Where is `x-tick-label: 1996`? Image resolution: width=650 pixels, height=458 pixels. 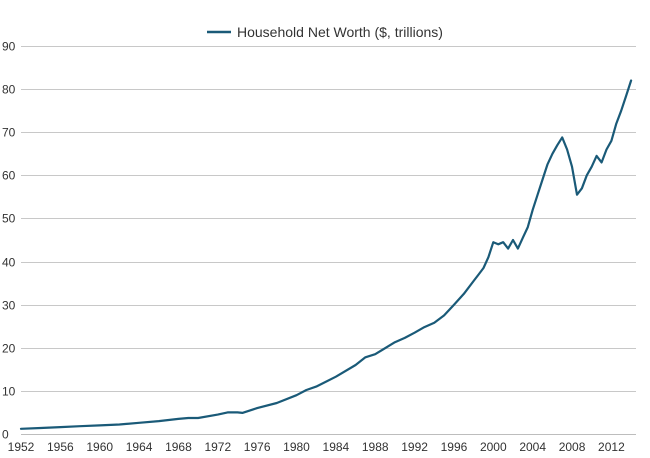 x-tick-label: 1996 is located at coordinates (454, 447).